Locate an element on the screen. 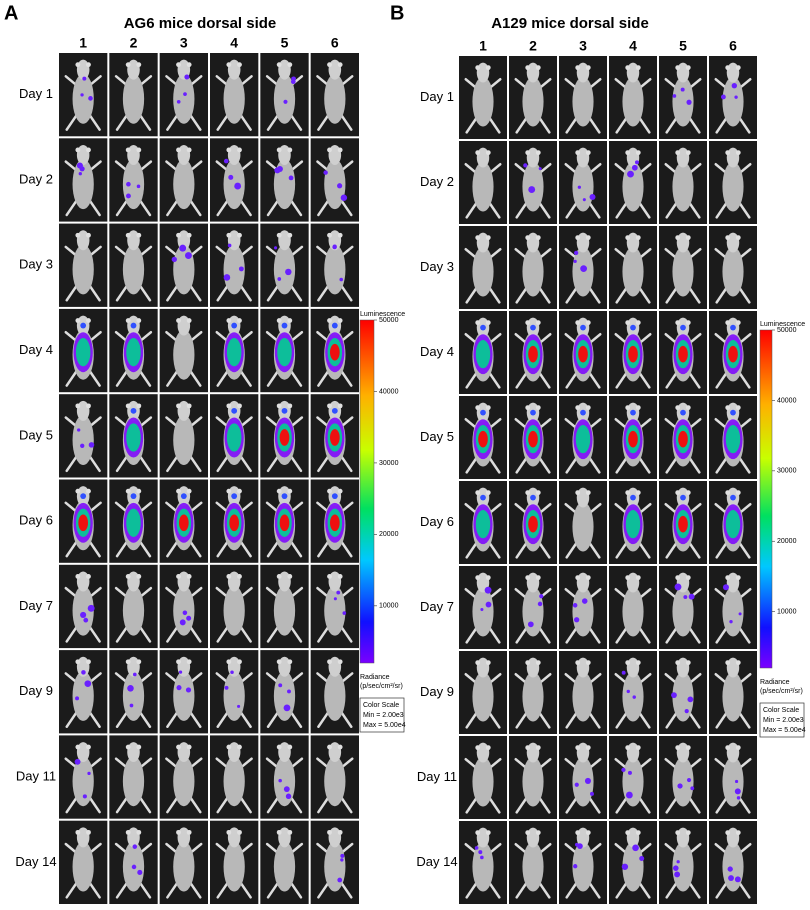  row-label: Day 14 is located at coordinates (35, 861).